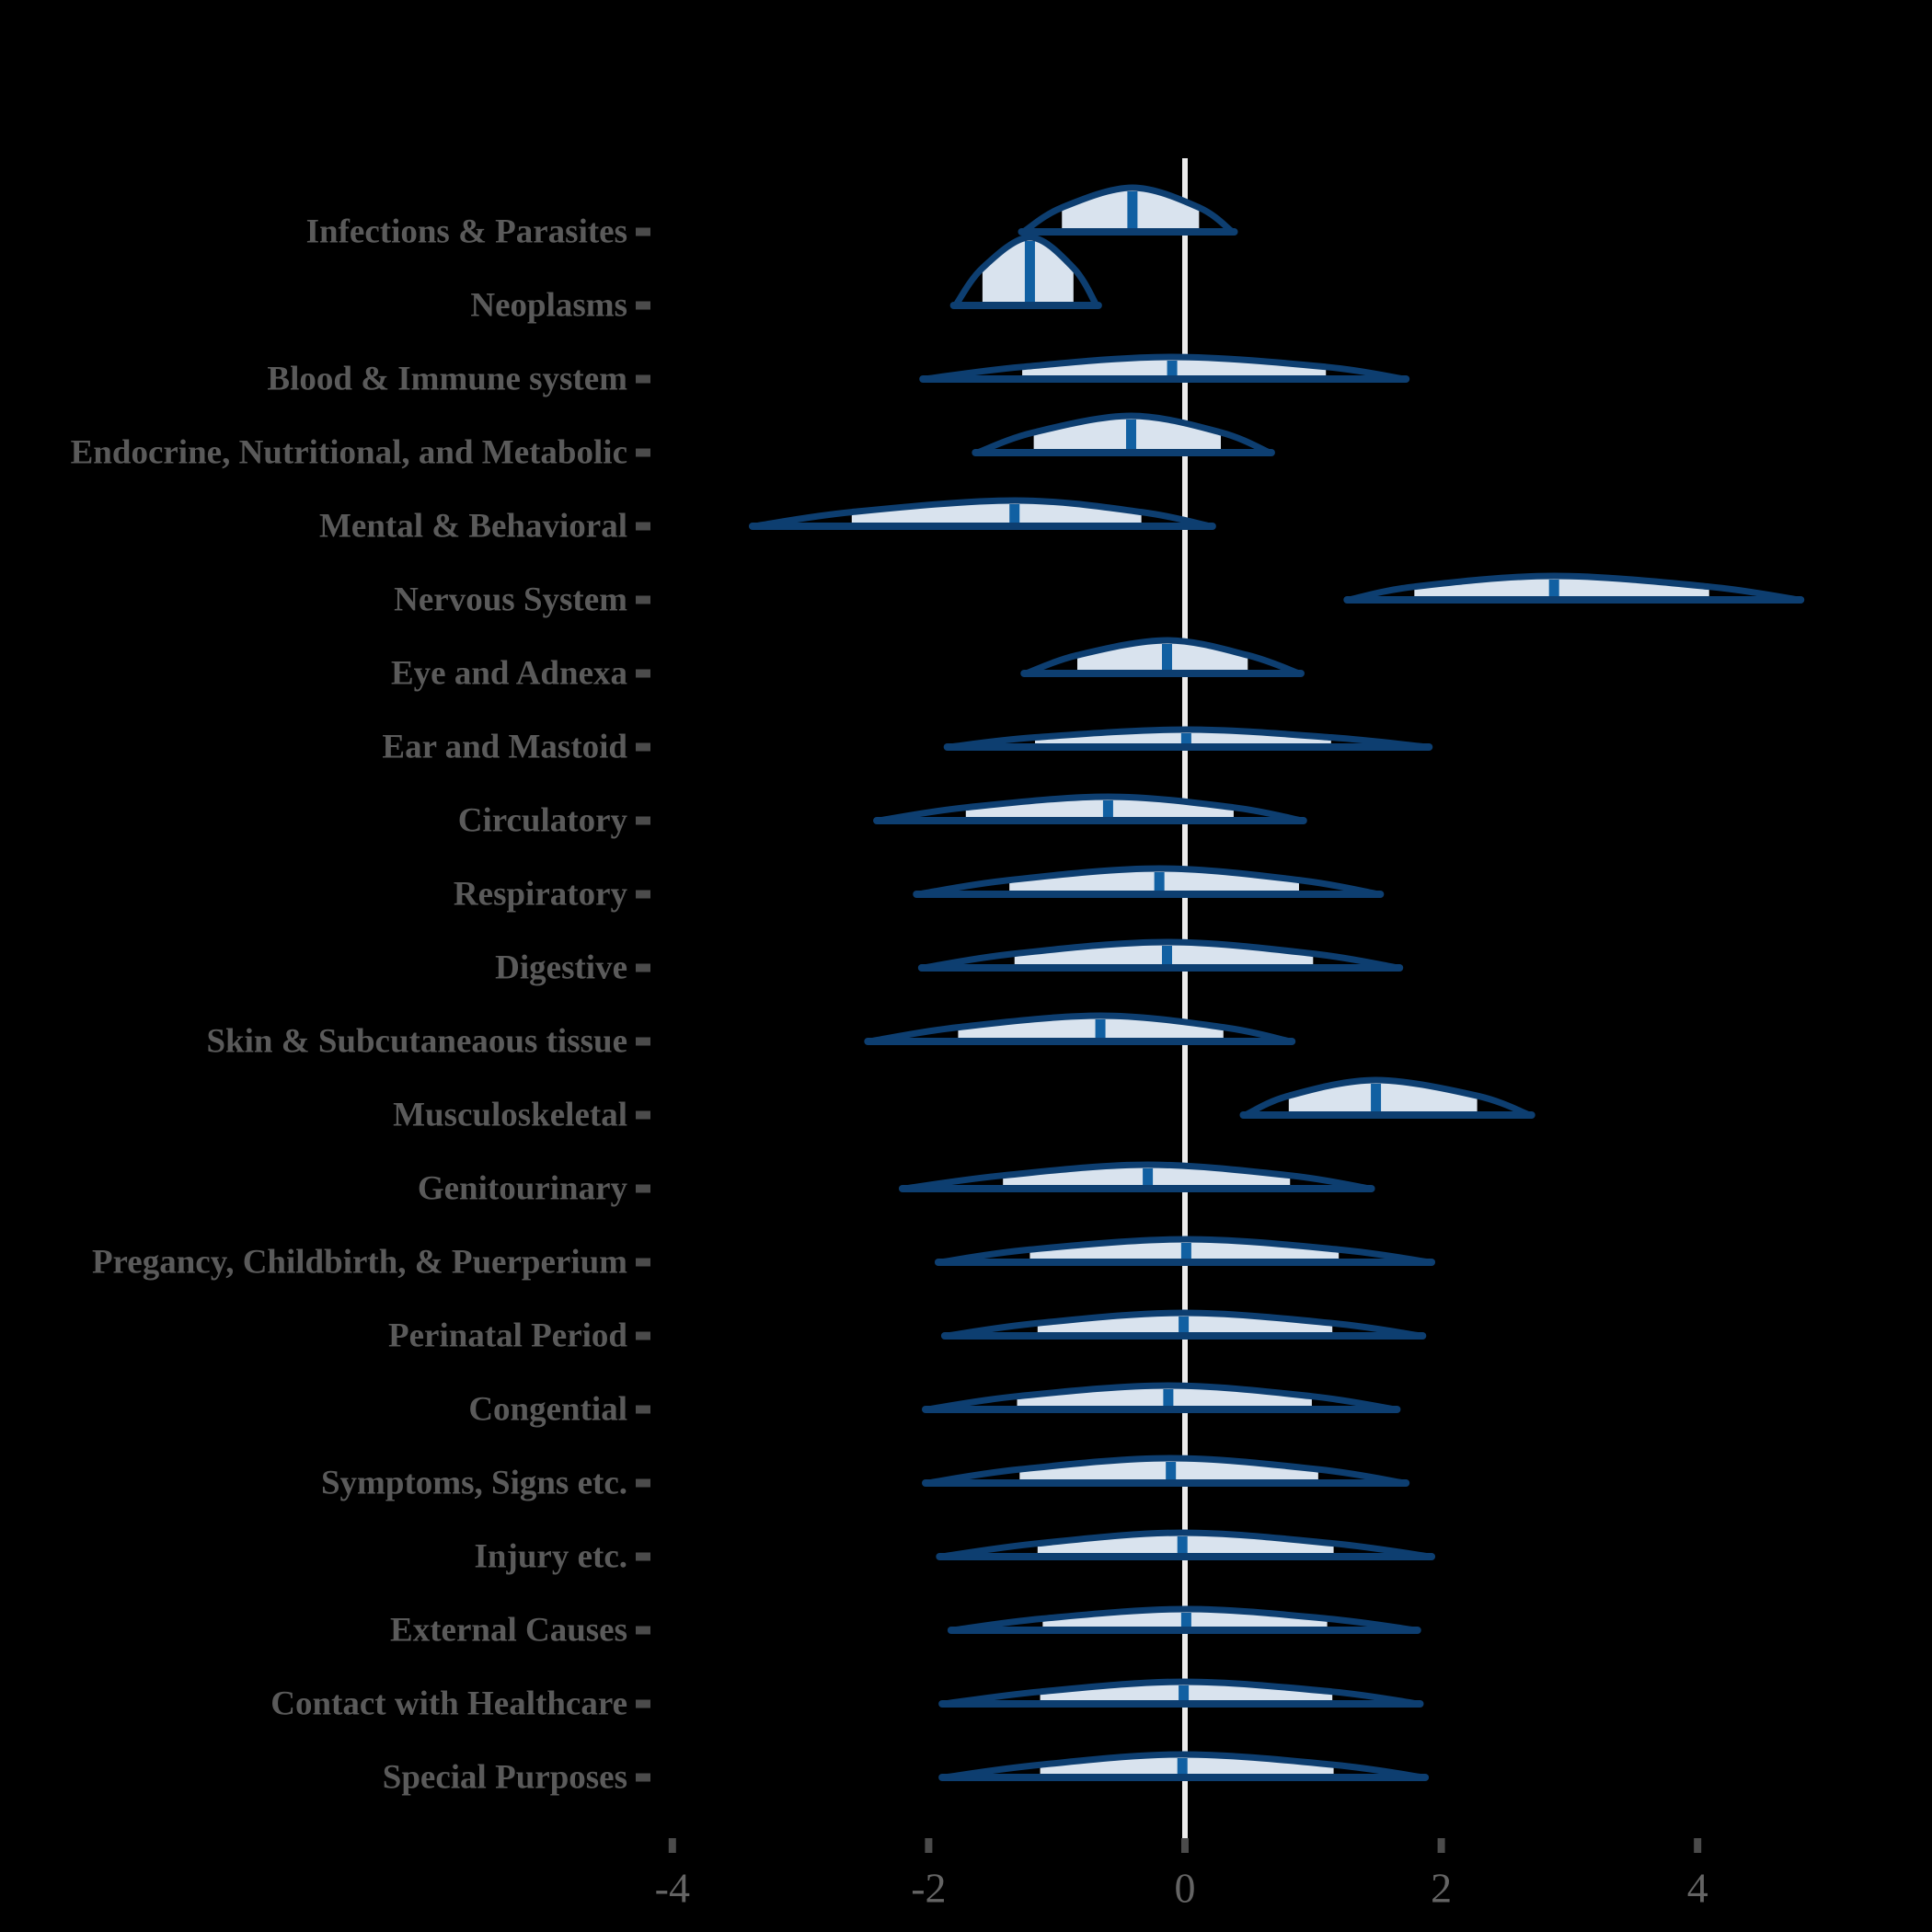  Describe the element at coordinates (838, 375) in the screenshot. I see `violin-row: Blood & Immune system` at that location.